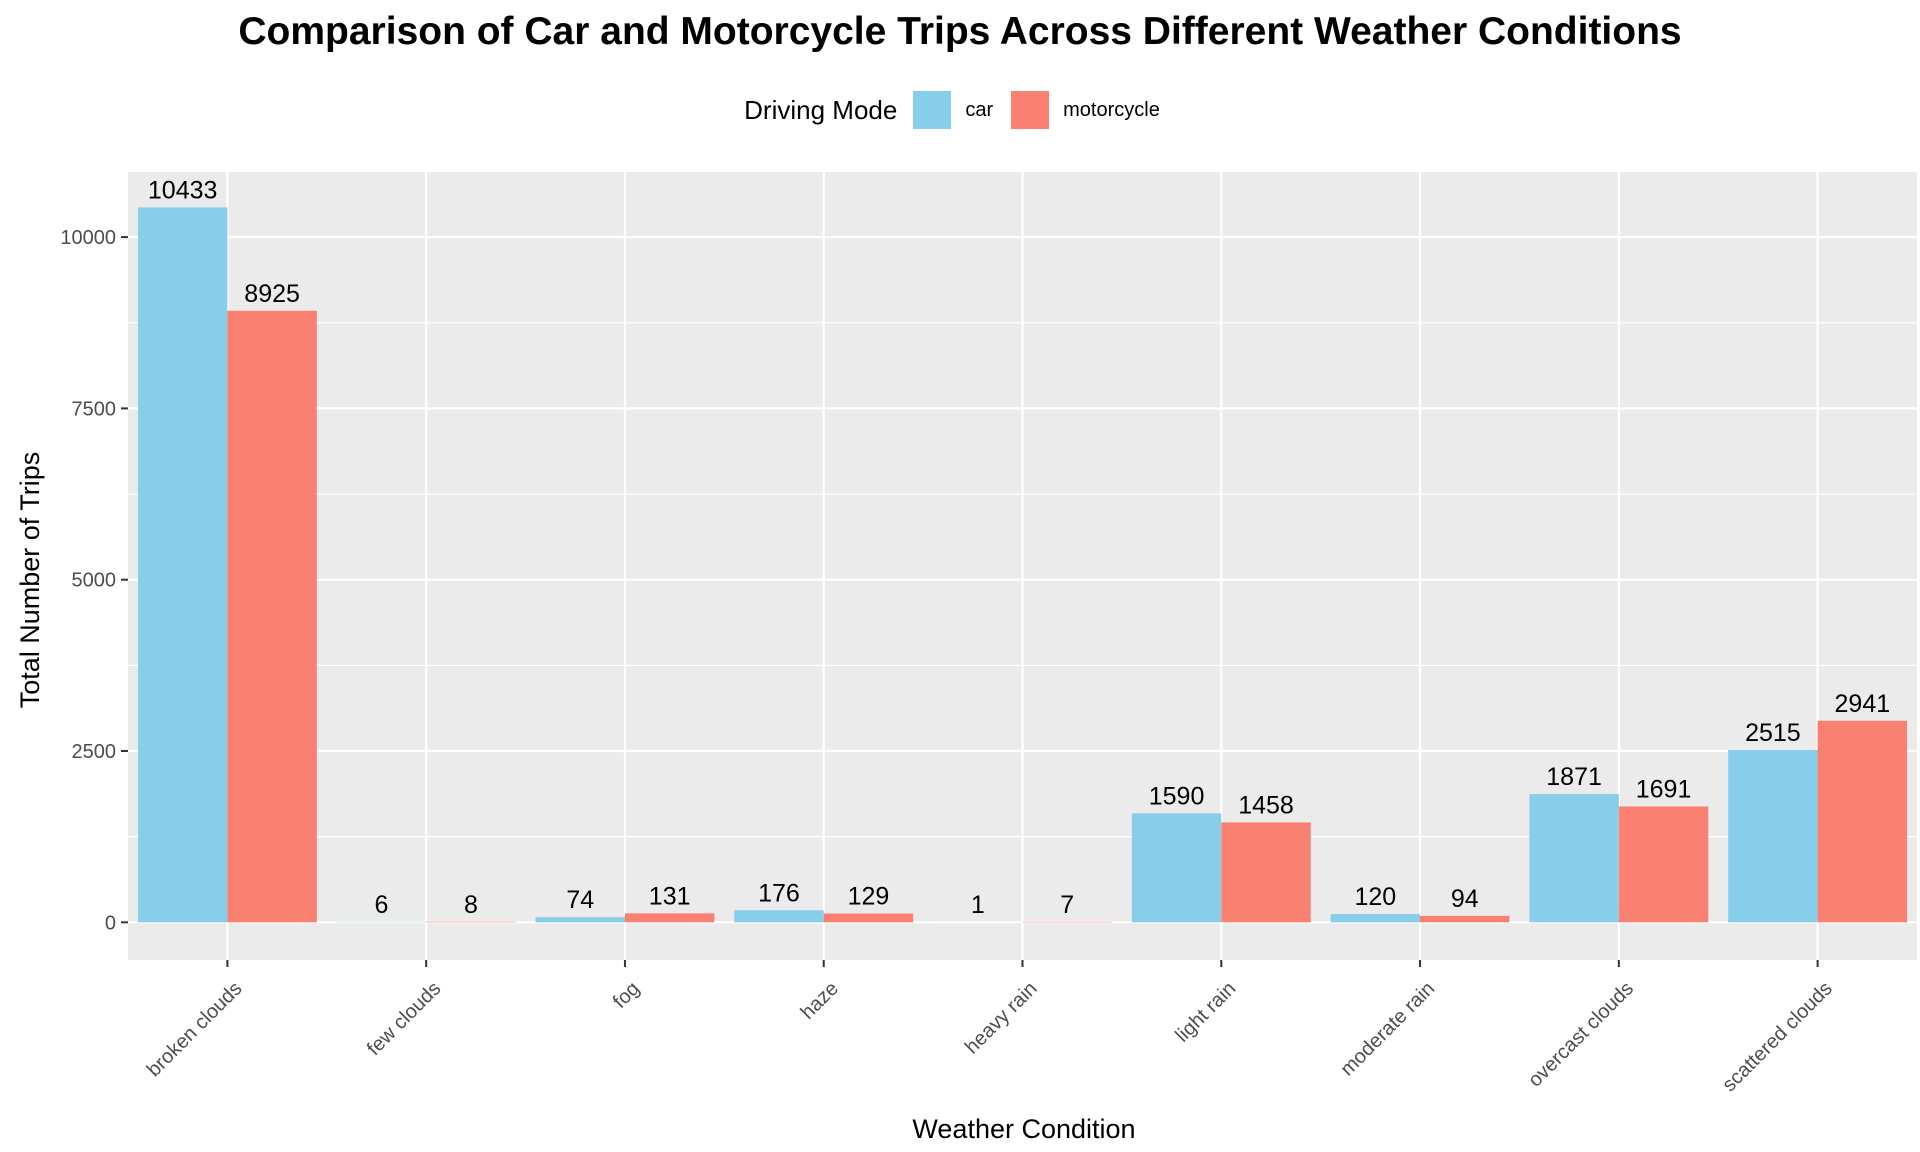  I want to click on bar-motorcycle-broken-clouds, so click(272, 616).